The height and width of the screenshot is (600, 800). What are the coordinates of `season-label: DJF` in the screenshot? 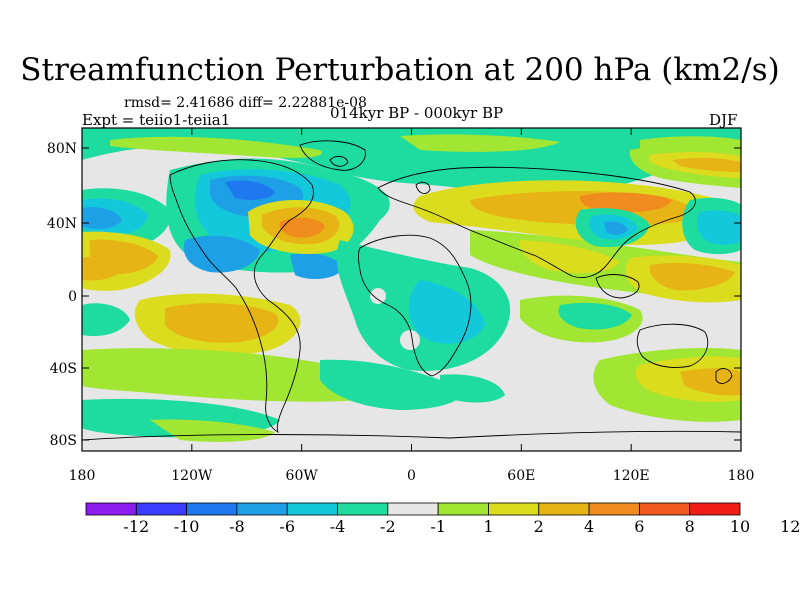 It's located at (723, 120).